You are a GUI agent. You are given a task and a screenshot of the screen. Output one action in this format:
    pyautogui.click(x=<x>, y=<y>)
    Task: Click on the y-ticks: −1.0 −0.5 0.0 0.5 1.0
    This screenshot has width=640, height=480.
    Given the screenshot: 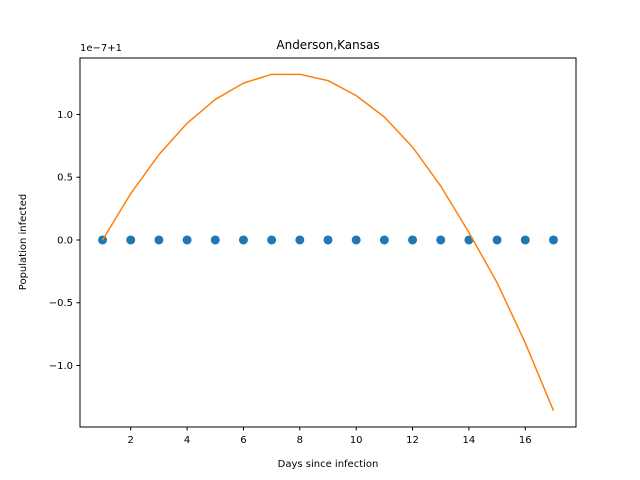 What is the action you would take?
    pyautogui.click(x=64, y=241)
    